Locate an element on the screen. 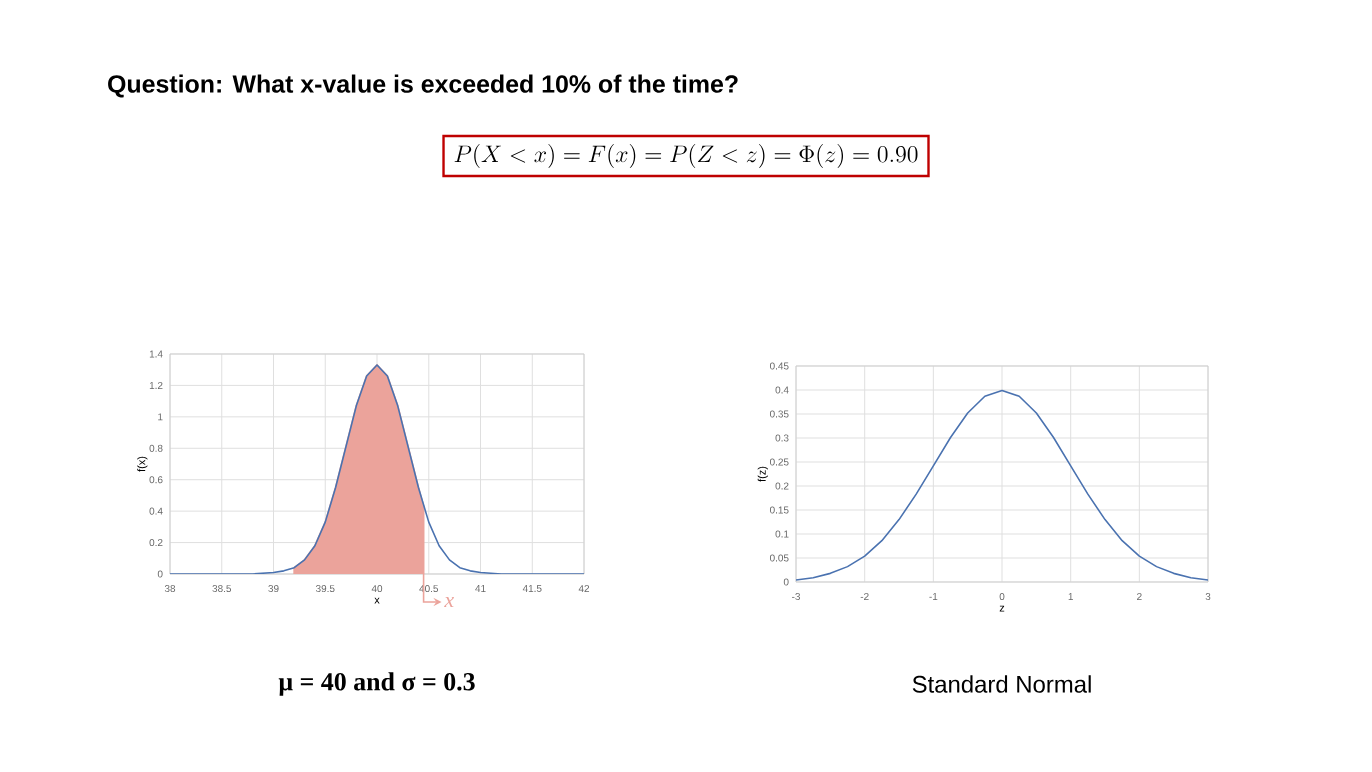  line-series is located at coordinates (1002, 485).